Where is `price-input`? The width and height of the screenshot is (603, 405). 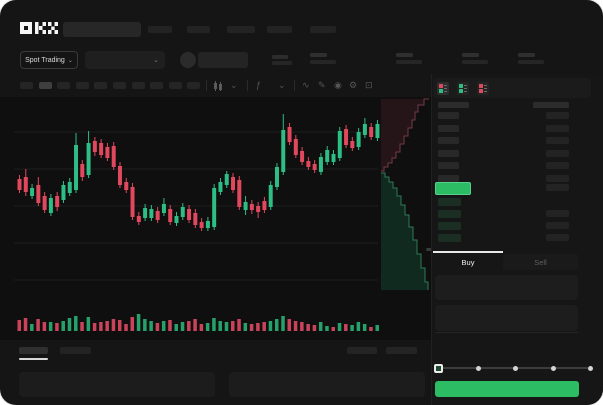
price-input is located at coordinates (506, 287).